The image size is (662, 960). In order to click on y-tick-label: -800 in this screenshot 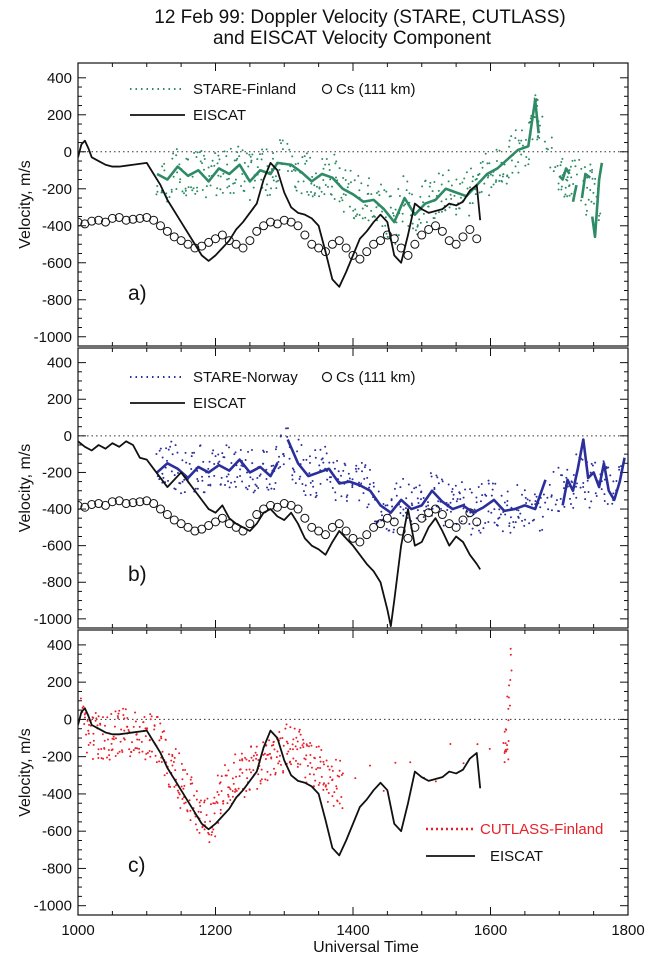, I will do `click(57, 868)`.